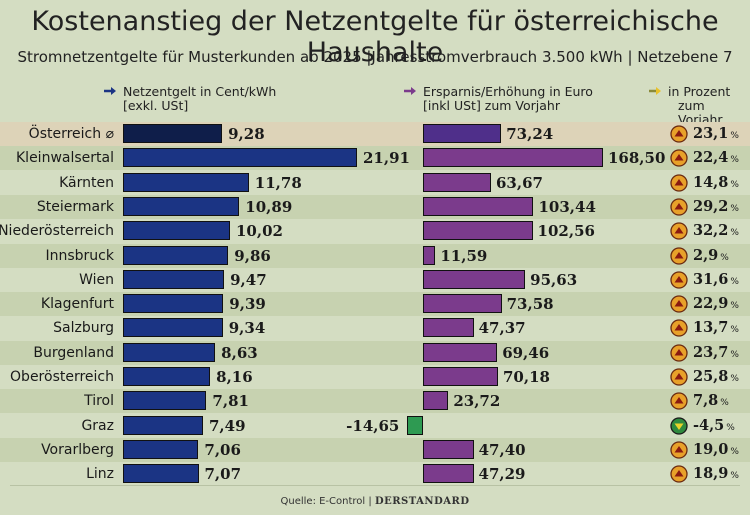  What do you see at coordinates (716, 182) in the screenshot?
I see `percent-value-label: 14,8%` at bounding box center [716, 182].